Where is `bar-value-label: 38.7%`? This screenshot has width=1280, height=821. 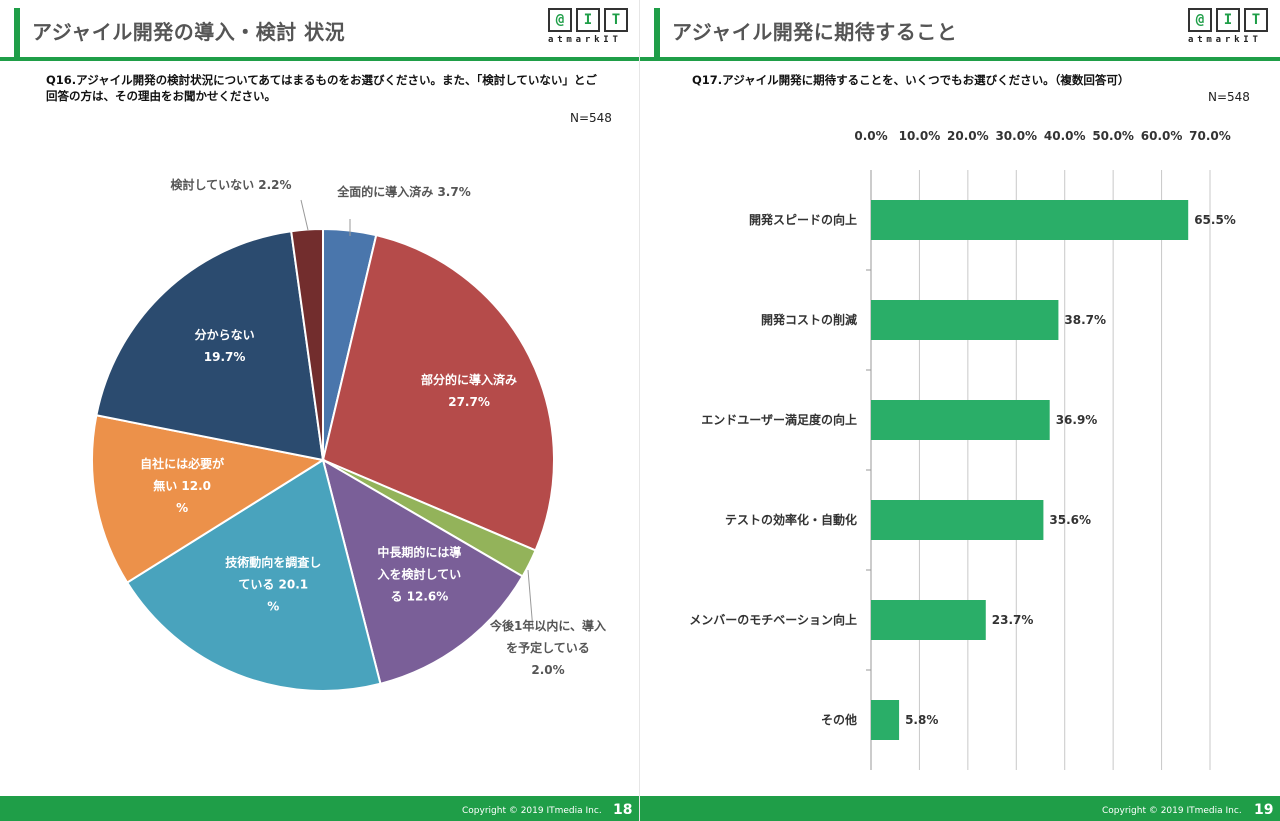 bar-value-label: 38.7% is located at coordinates (1085, 320).